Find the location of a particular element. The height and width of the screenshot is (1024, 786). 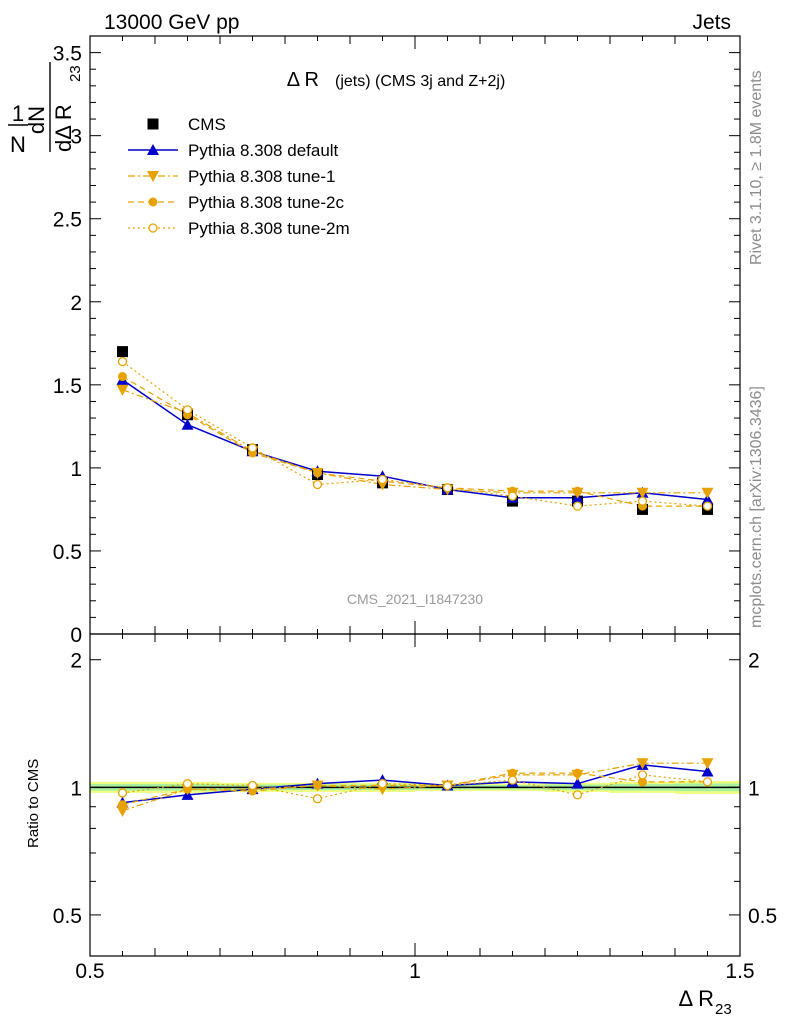

y-tick-label: 3 is located at coordinates (76, 137).